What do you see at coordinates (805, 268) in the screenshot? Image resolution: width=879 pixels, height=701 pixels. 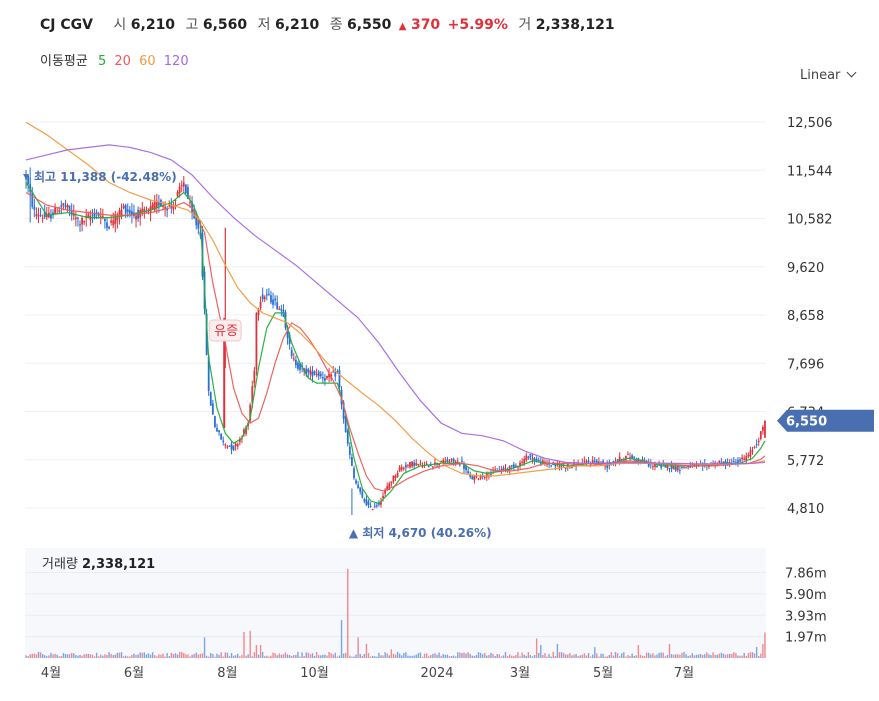 I see `y-tick-label: 9,620` at bounding box center [805, 268].